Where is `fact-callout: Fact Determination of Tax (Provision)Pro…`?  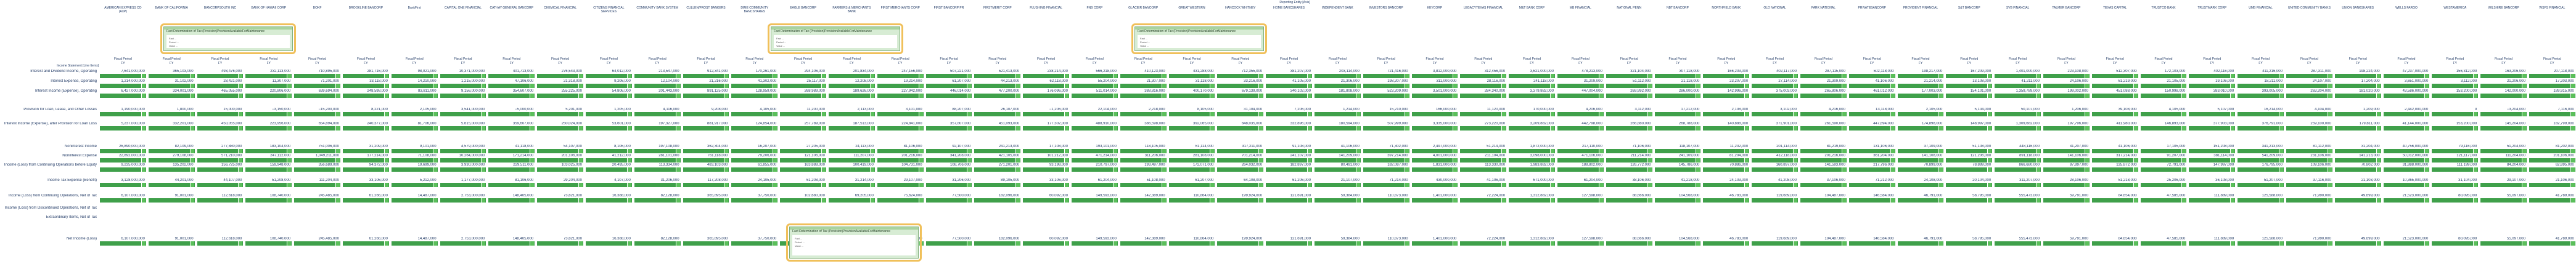
fact-callout: Fact Determination of Tax (Provision)Pro… is located at coordinates (228, 38).